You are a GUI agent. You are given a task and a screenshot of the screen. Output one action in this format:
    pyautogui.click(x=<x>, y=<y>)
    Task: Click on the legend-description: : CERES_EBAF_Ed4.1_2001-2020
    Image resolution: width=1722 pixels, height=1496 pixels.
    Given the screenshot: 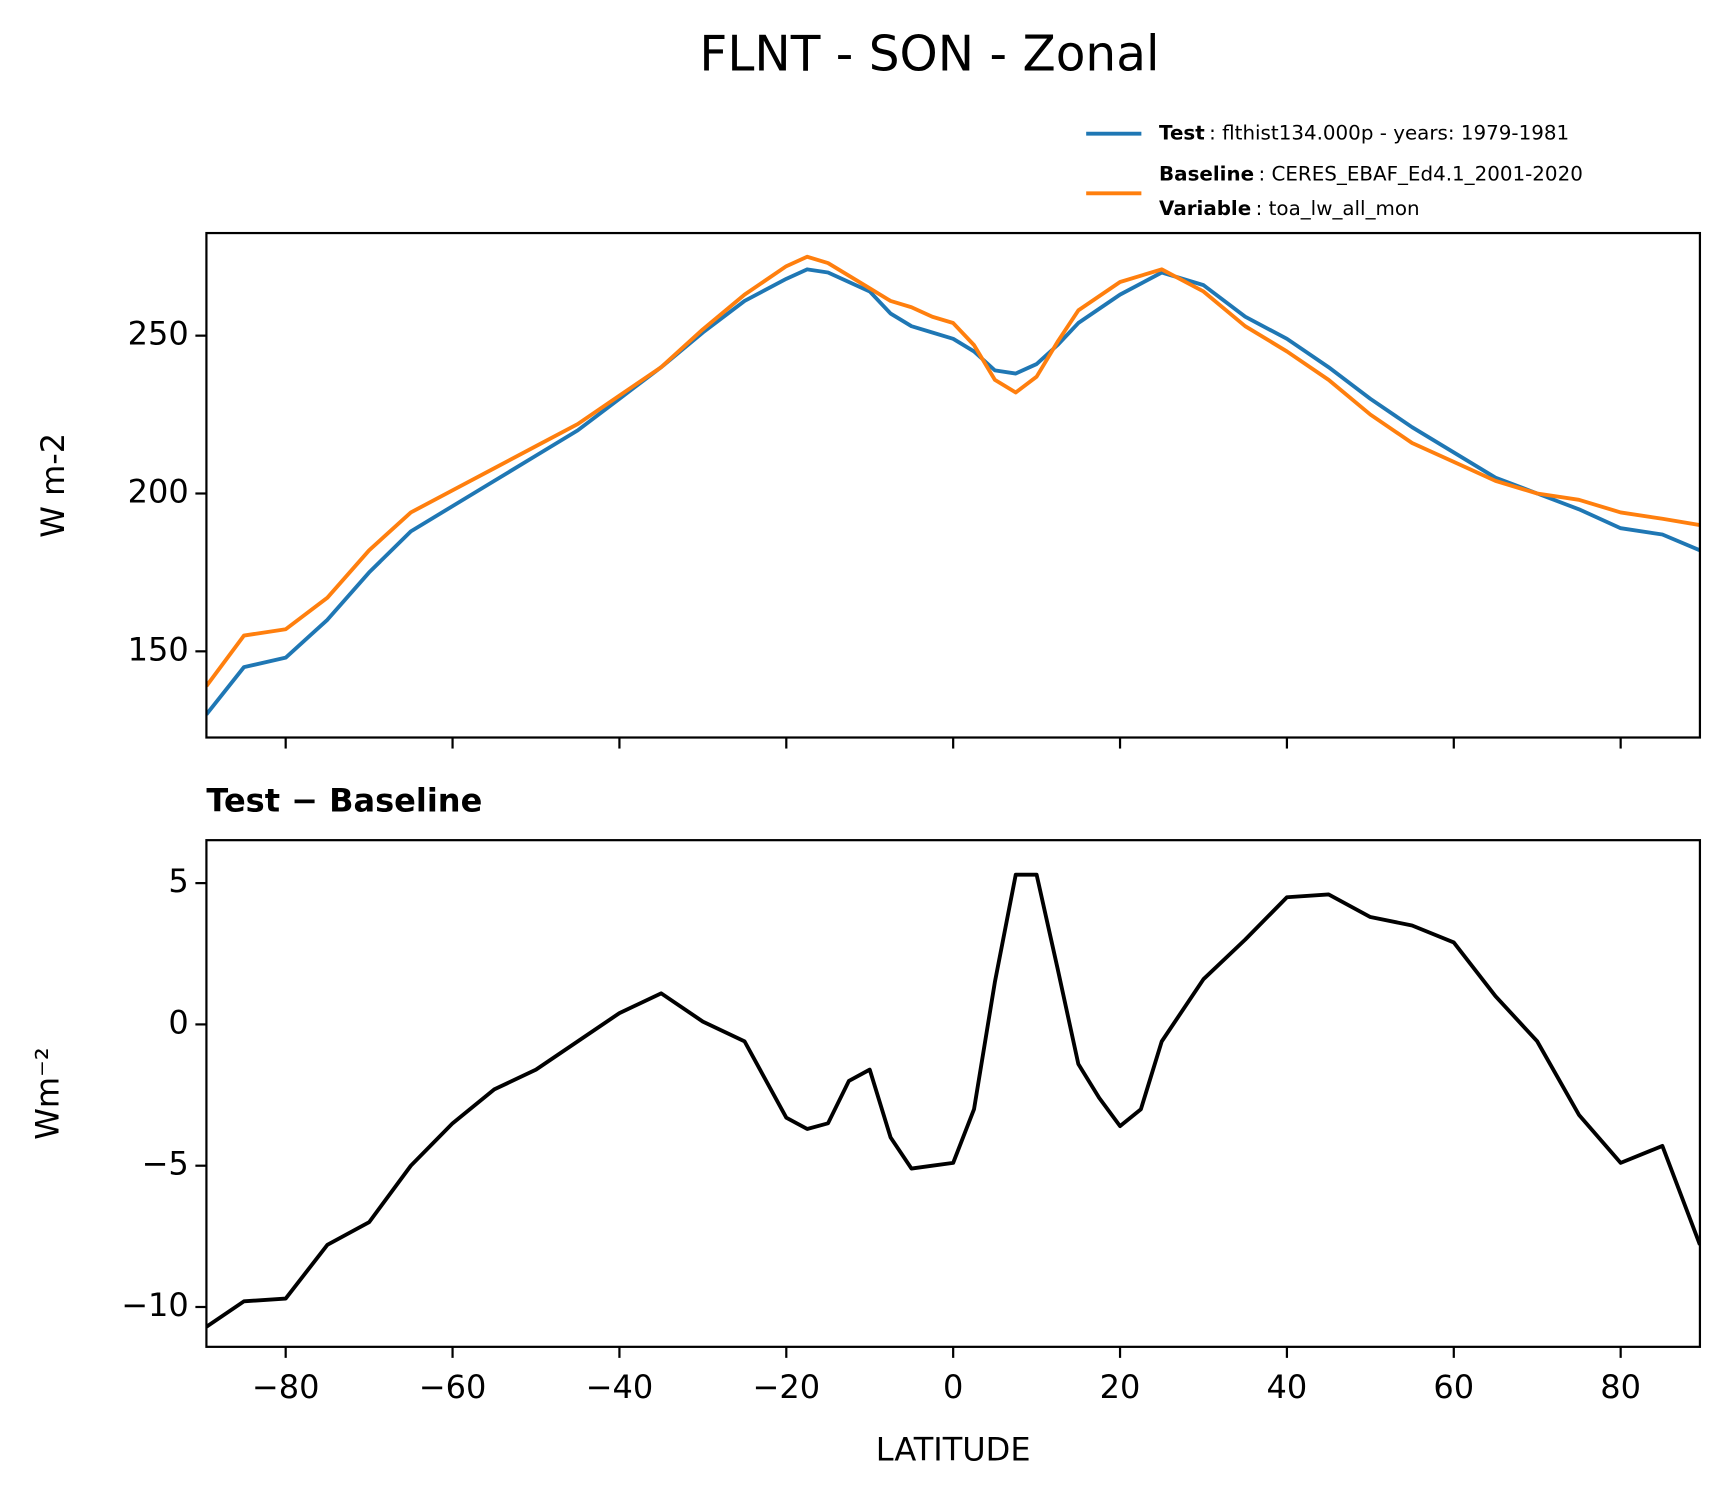 What is the action you would take?
    pyautogui.click(x=1421, y=173)
    